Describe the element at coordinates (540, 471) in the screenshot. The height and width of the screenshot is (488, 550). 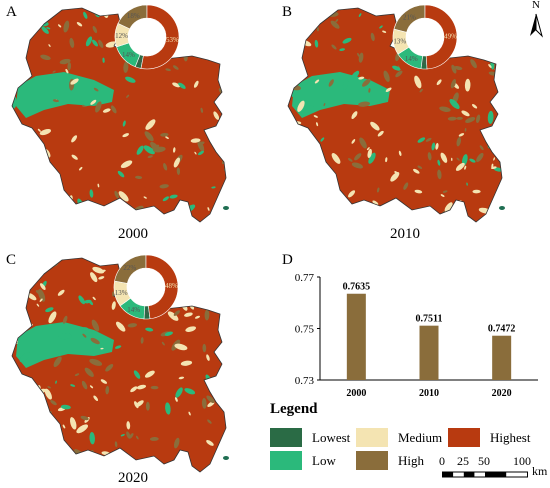
I see `scale-unit: km` at that location.